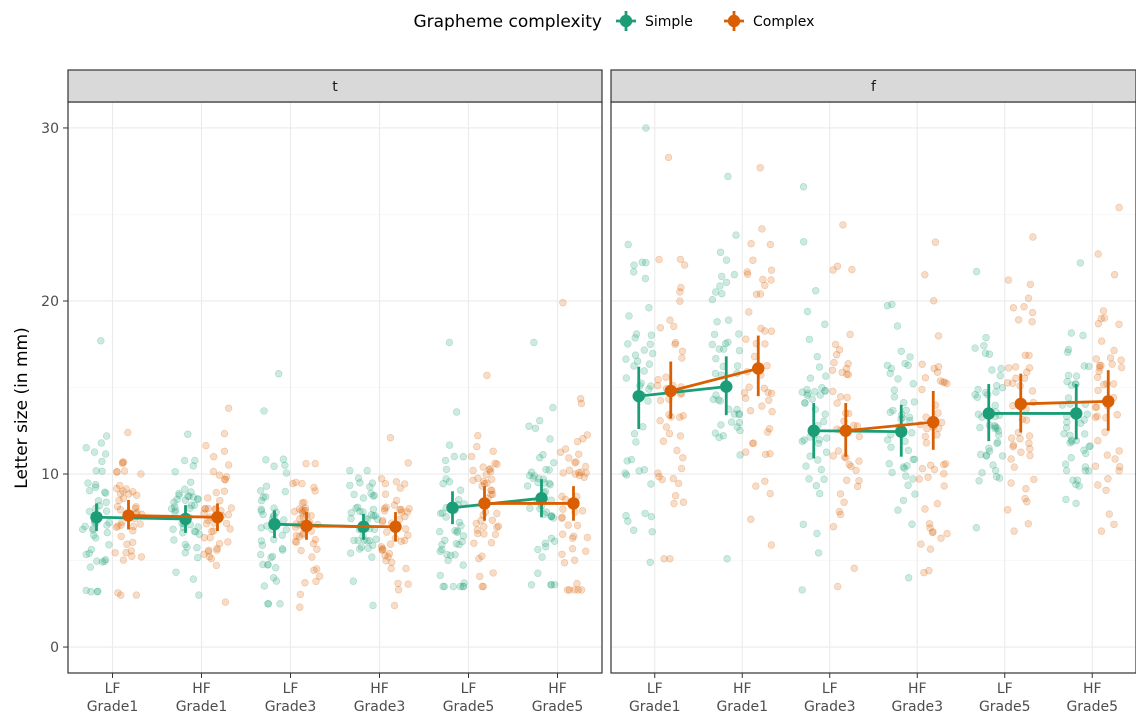 This screenshot has width=1136, height=715. I want to click on x-tick-label: Grade3, so click(917, 707).